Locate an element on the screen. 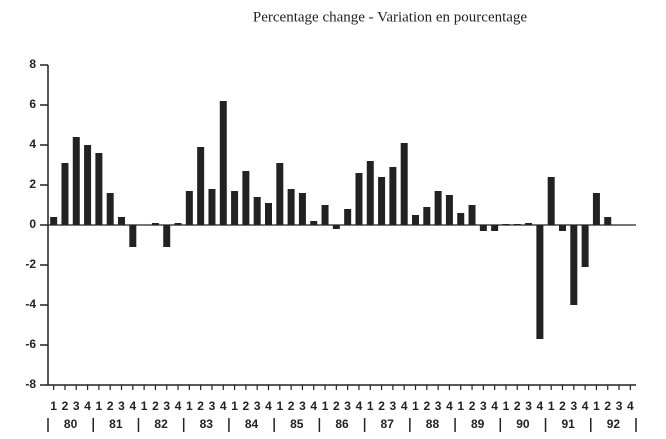 The width and height of the screenshot is (666, 439). year-label: 91 is located at coordinates (568, 424).